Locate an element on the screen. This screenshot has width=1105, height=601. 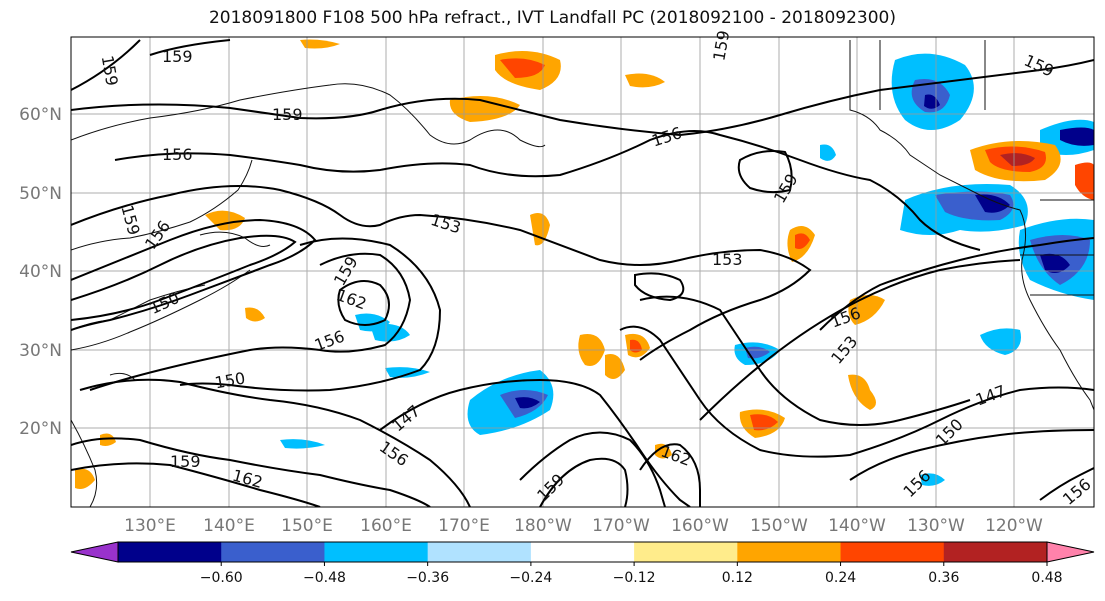
contour-label: 153 is located at coordinates (727, 259).